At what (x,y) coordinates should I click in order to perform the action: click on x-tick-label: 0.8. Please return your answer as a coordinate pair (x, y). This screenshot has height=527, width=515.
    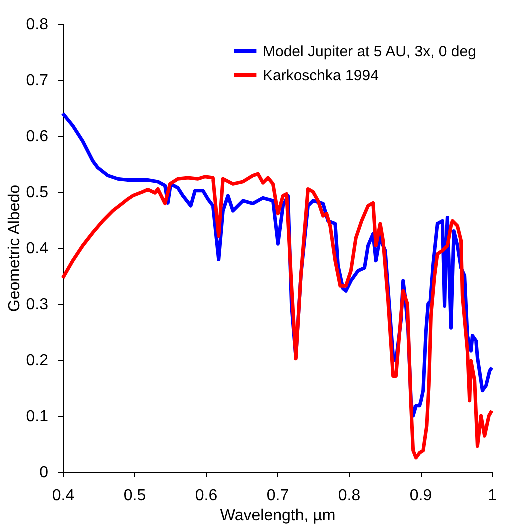
    Looking at the image, I should click on (349, 496).